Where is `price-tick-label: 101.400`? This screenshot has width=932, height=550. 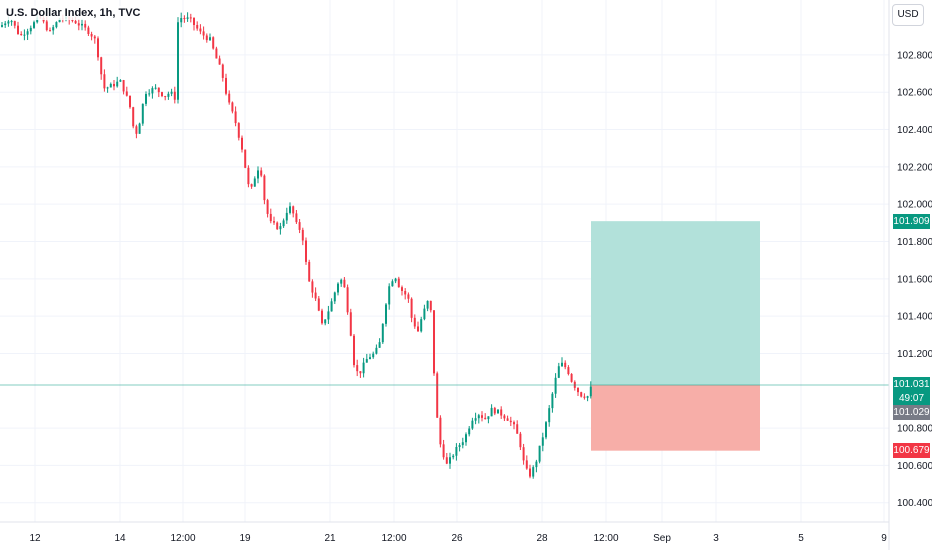
price-tick-label: 101.400 is located at coordinates (914, 317).